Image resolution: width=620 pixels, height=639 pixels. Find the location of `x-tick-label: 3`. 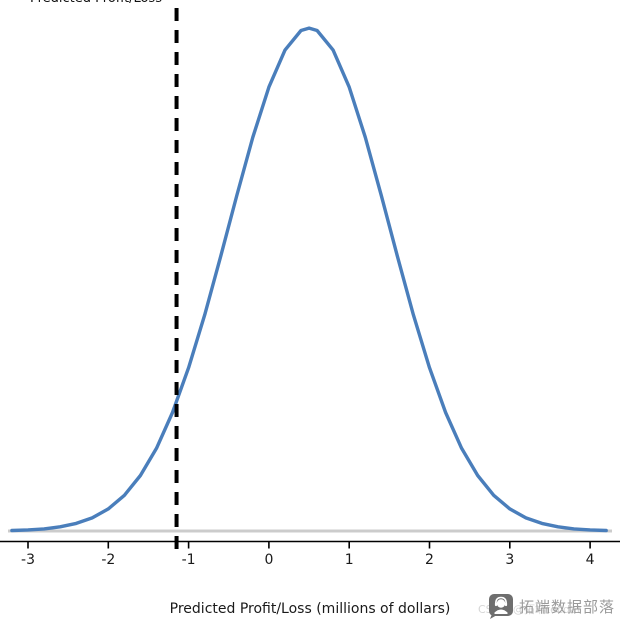

x-tick-label: 3 is located at coordinates (509, 560).